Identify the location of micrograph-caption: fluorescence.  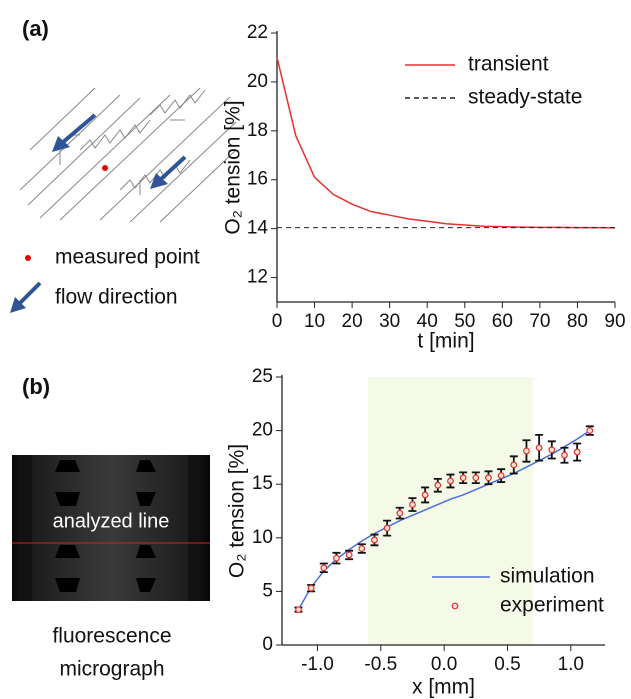
(111, 636).